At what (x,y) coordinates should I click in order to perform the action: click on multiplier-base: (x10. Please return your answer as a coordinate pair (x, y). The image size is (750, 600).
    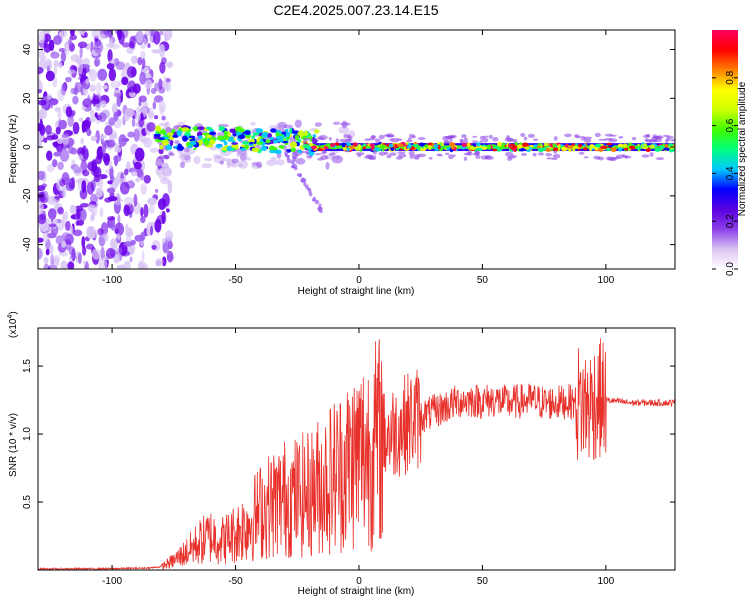
    Looking at the image, I should click on (13, 328).